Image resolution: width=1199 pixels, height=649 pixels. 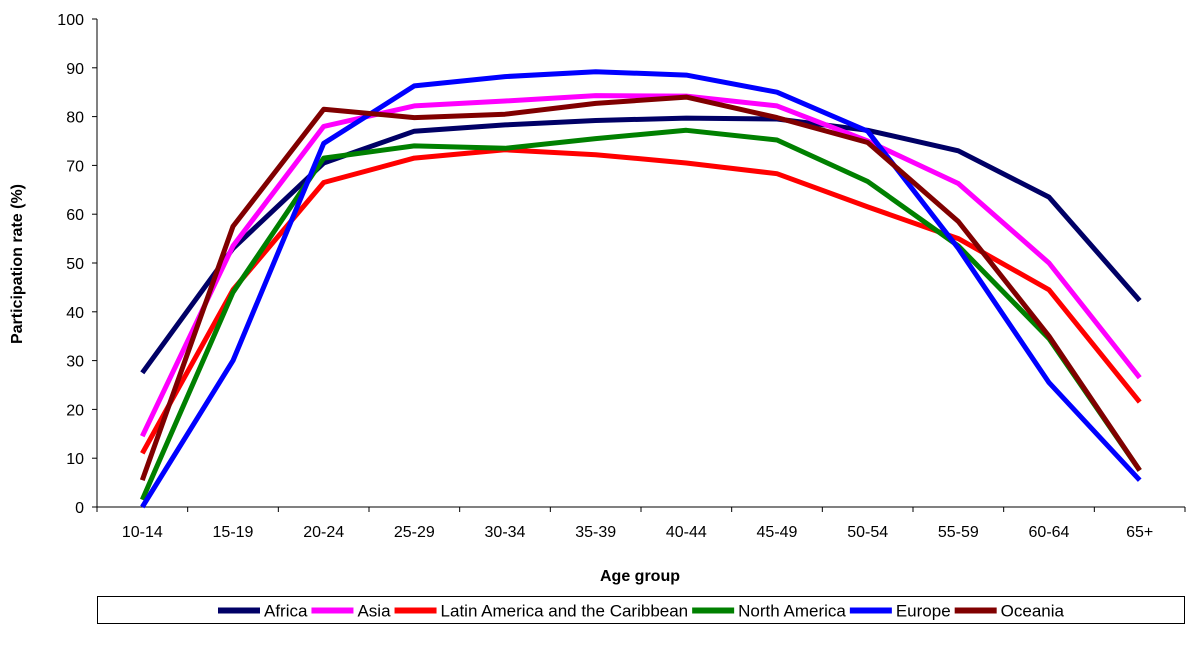 I want to click on legend-label-africa: Africa, so click(x=286, y=611).